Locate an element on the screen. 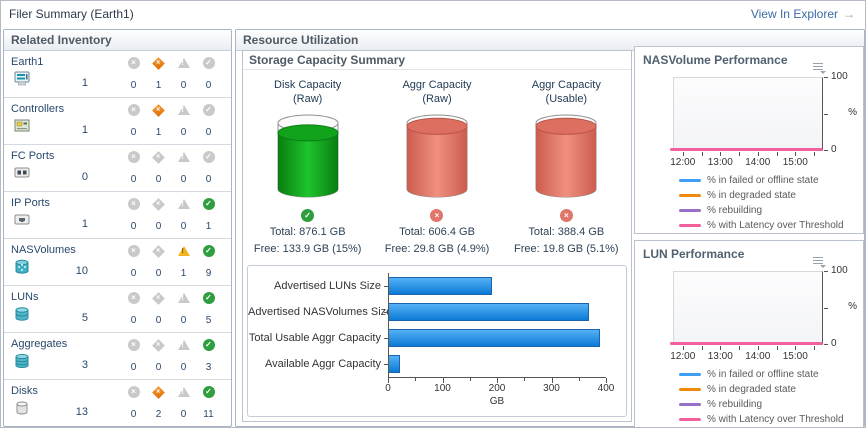  y-tick-0: 0 is located at coordinates (834, 149).